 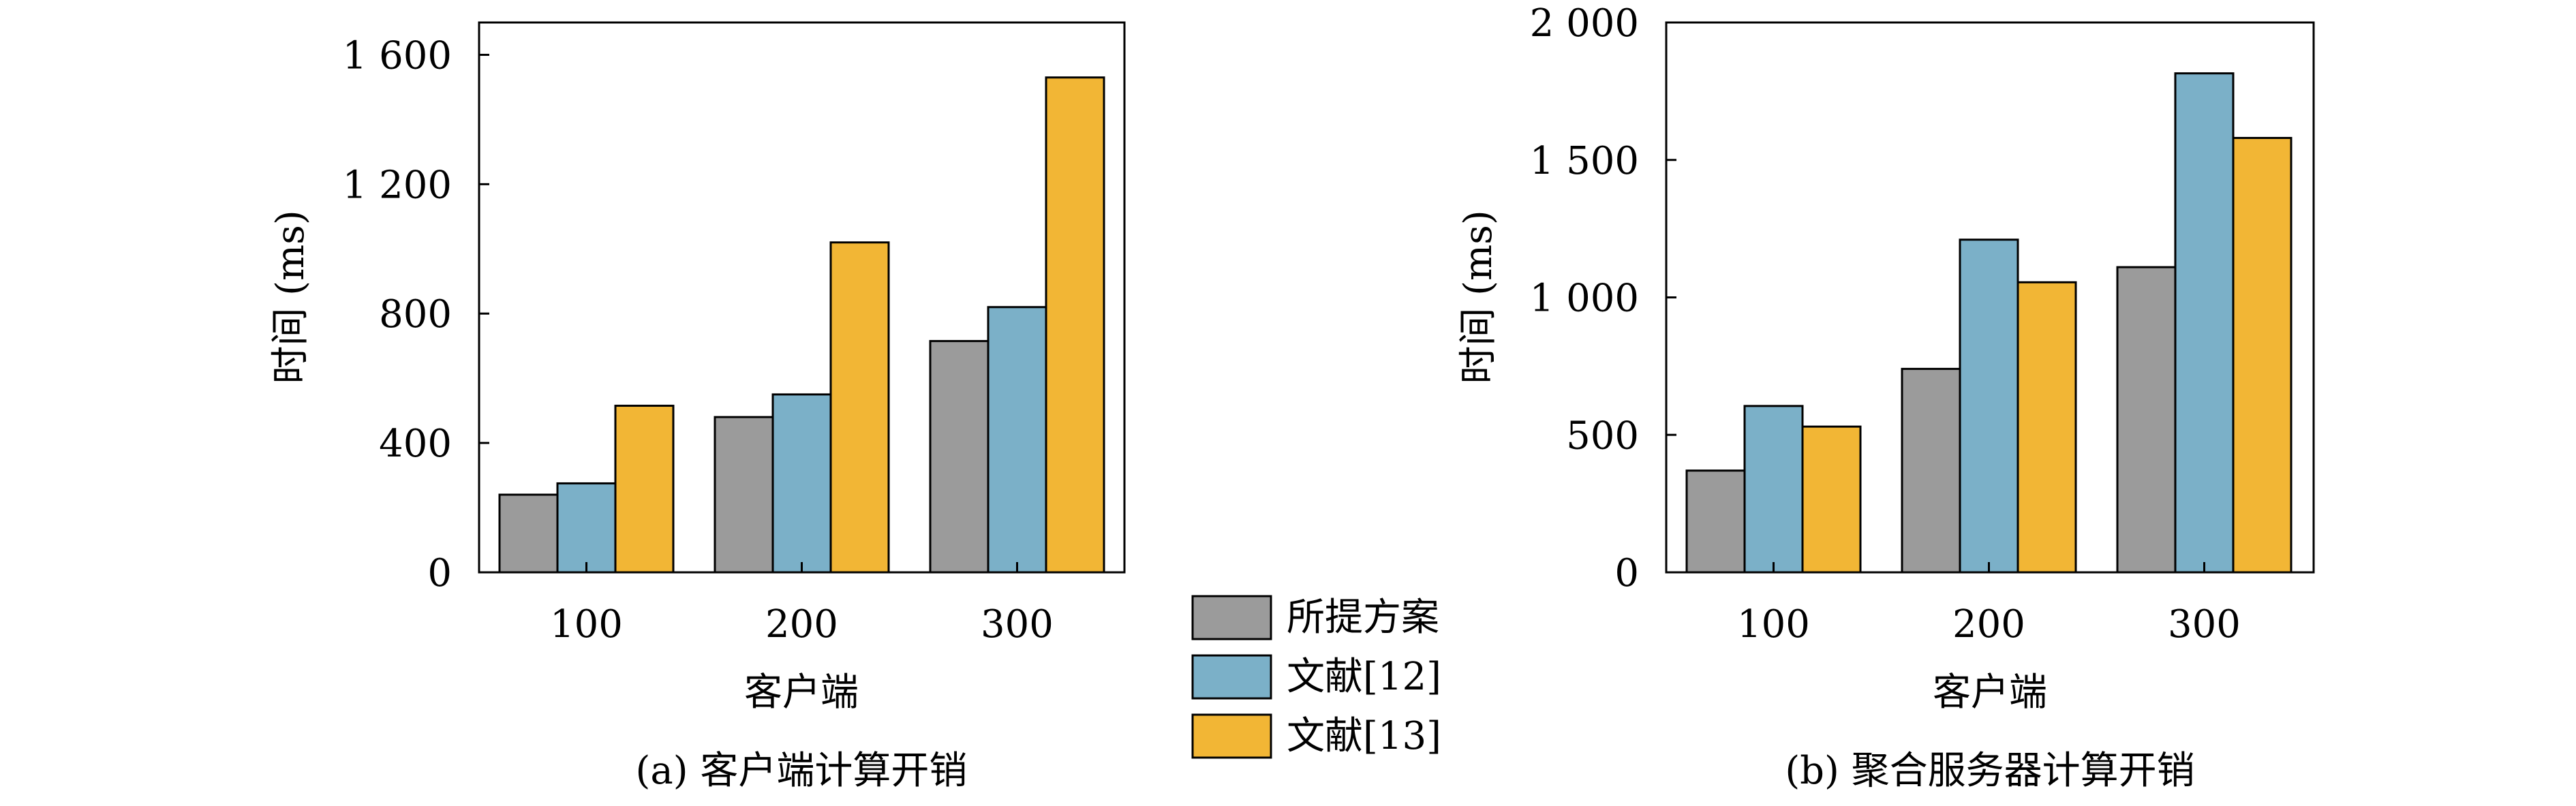 I want to click on panel-a-y-ticks: 0 400 800 1 200 1 600, so click(x=416, y=314).